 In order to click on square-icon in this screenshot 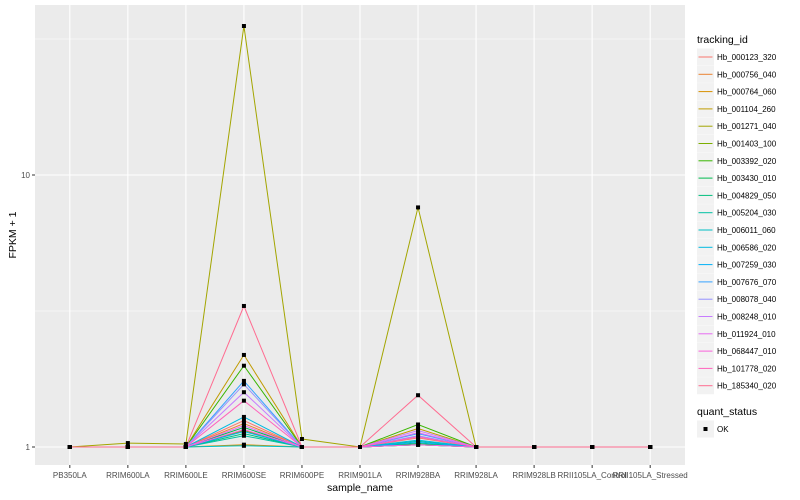, I will do `click(705, 429)`.